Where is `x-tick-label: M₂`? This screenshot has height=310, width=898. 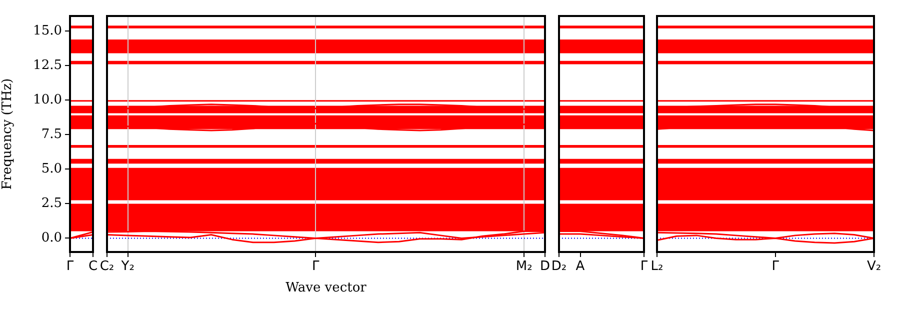 x-tick-label: M₂ is located at coordinates (524, 266).